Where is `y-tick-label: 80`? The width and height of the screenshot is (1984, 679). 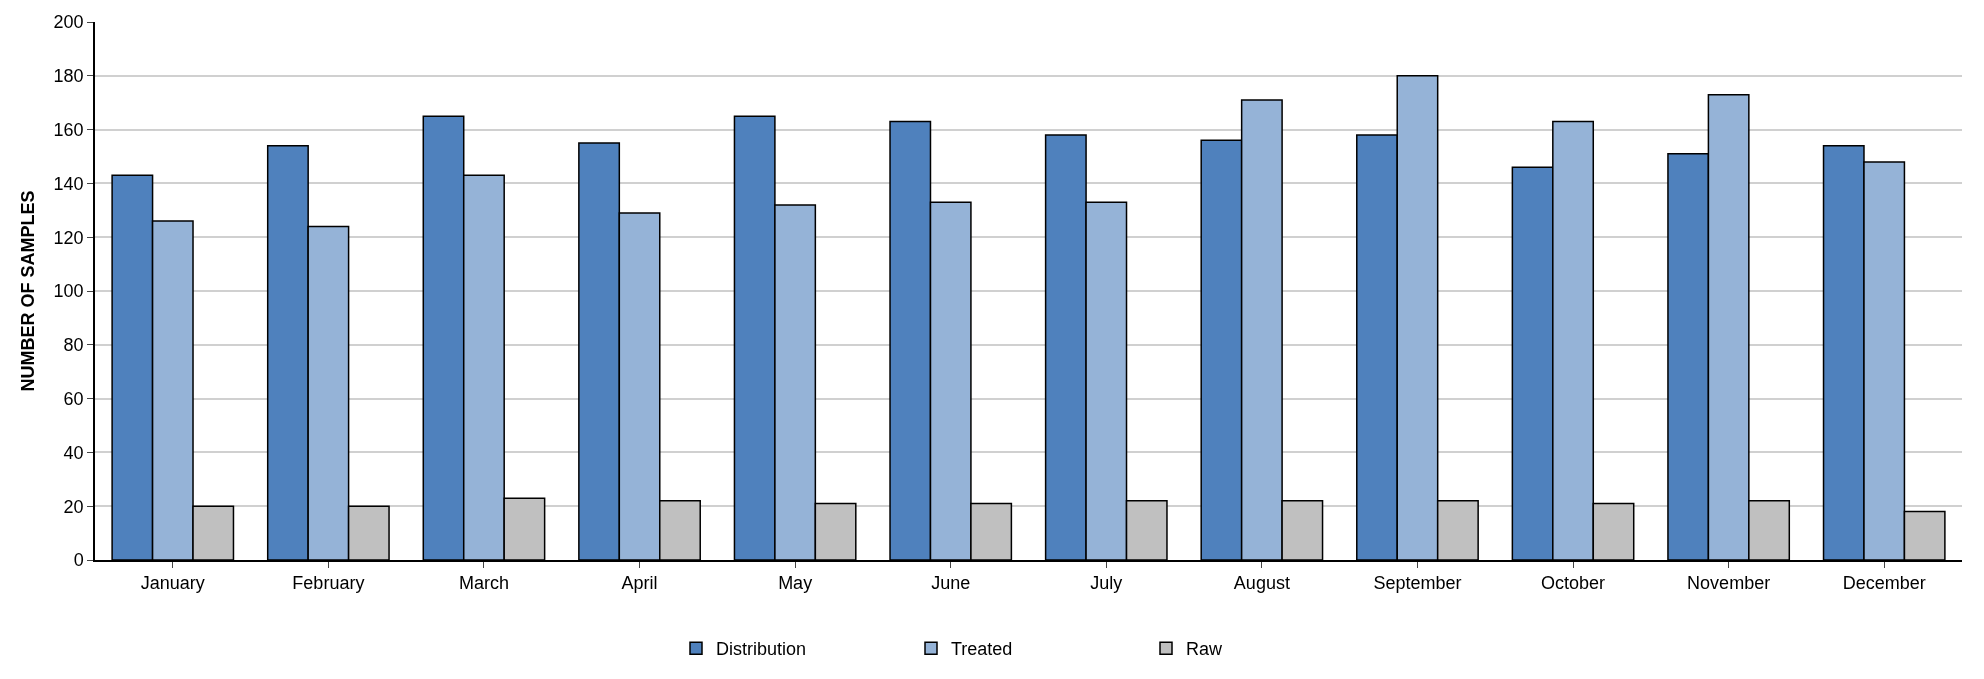 y-tick-label: 80 is located at coordinates (73, 345).